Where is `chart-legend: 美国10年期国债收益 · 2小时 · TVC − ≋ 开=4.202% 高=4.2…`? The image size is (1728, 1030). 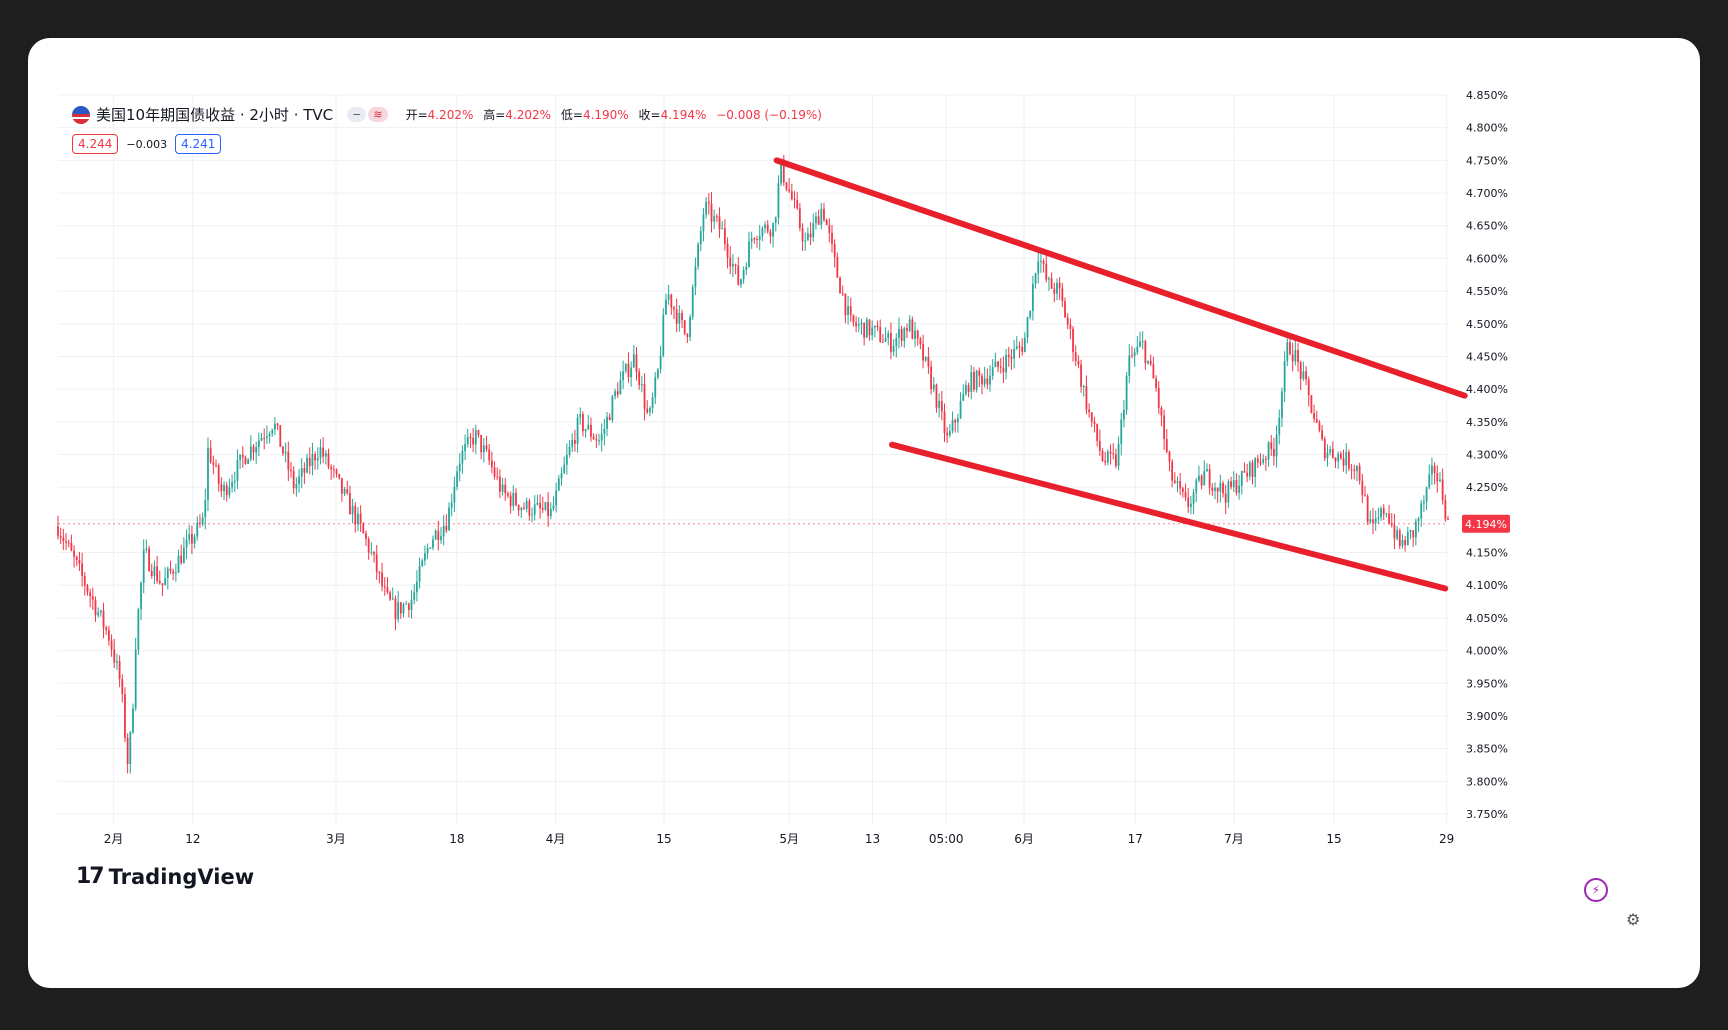 chart-legend: 美国10年期国债收益 · 2小时 · TVC − ≋ 开=4.202% 高=4.2… is located at coordinates (450, 114).